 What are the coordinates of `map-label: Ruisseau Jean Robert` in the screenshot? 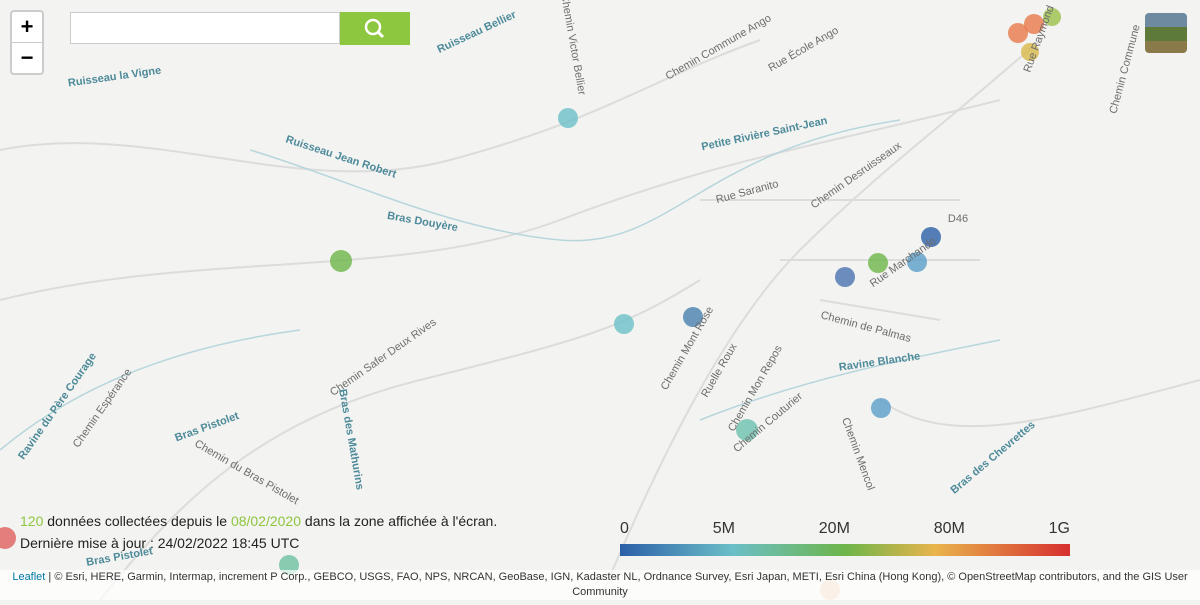 It's located at (341, 157).